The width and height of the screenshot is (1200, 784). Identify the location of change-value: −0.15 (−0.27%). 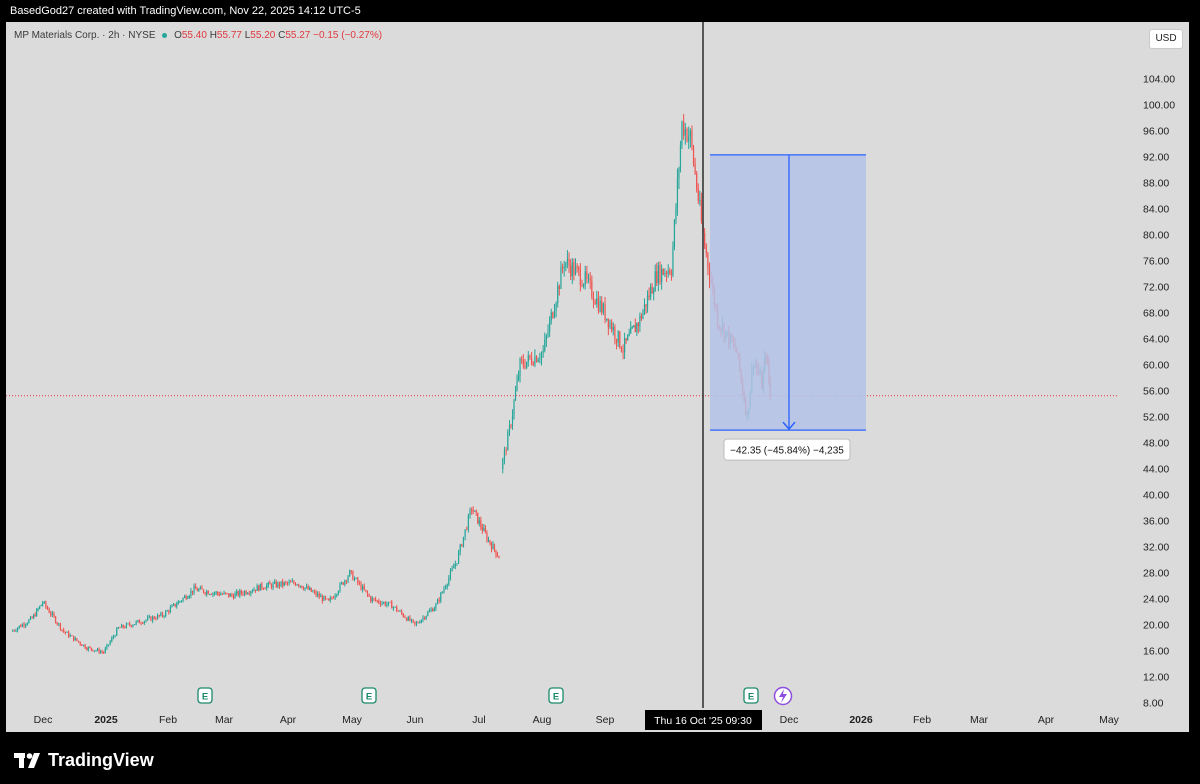
(348, 35).